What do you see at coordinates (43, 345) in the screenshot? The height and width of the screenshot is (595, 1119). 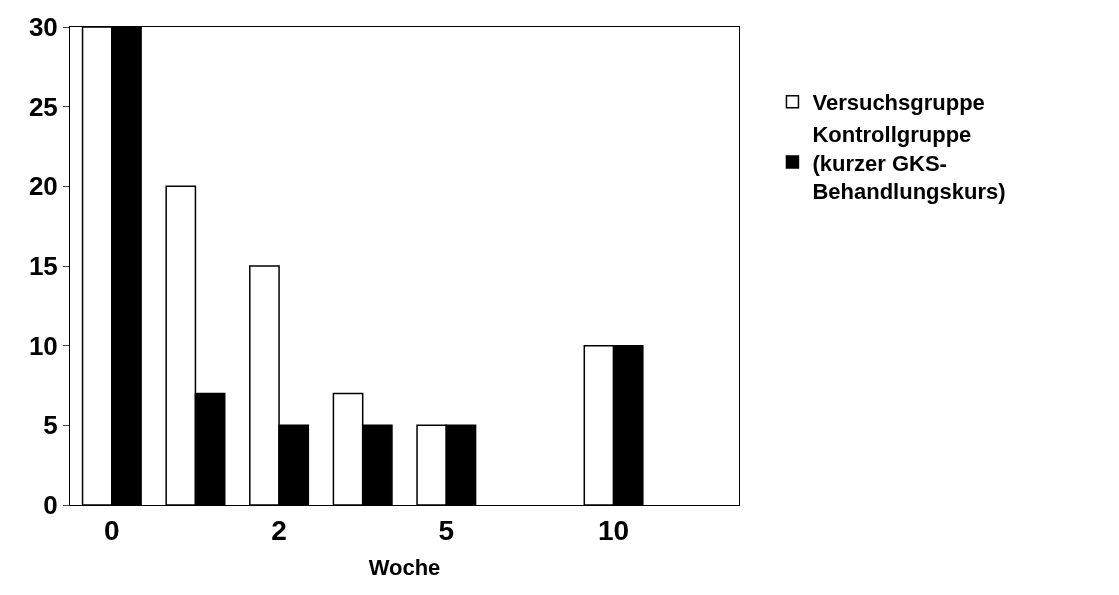 I see `y-tick-label: 10` at bounding box center [43, 345].